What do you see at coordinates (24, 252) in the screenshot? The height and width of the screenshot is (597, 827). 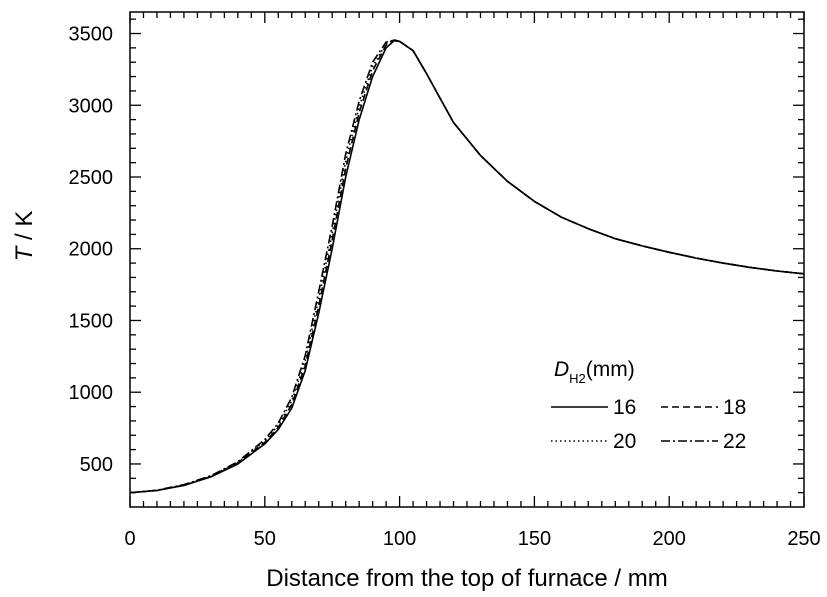 I see `y-axis-title-symbol: T` at bounding box center [24, 252].